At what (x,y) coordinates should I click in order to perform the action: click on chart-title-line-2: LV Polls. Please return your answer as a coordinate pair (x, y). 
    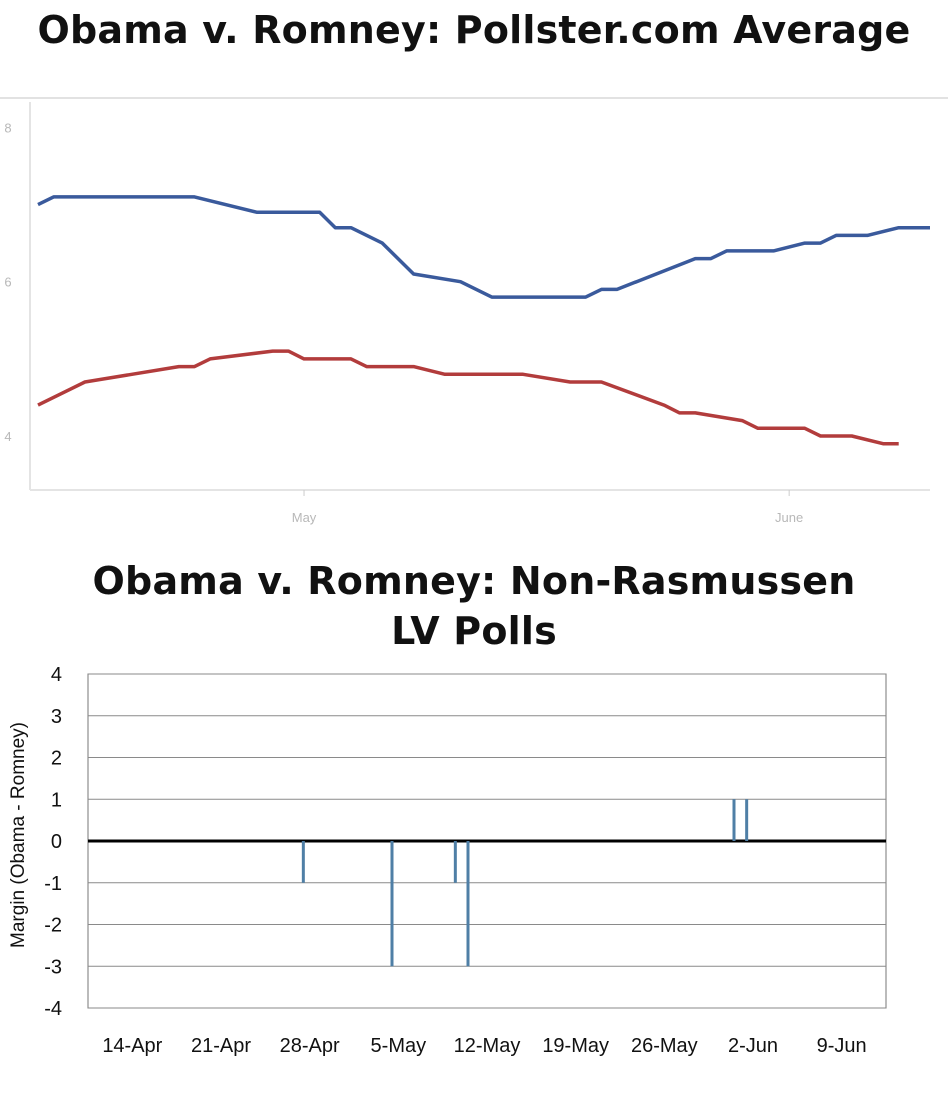
    Looking at the image, I should click on (474, 631).